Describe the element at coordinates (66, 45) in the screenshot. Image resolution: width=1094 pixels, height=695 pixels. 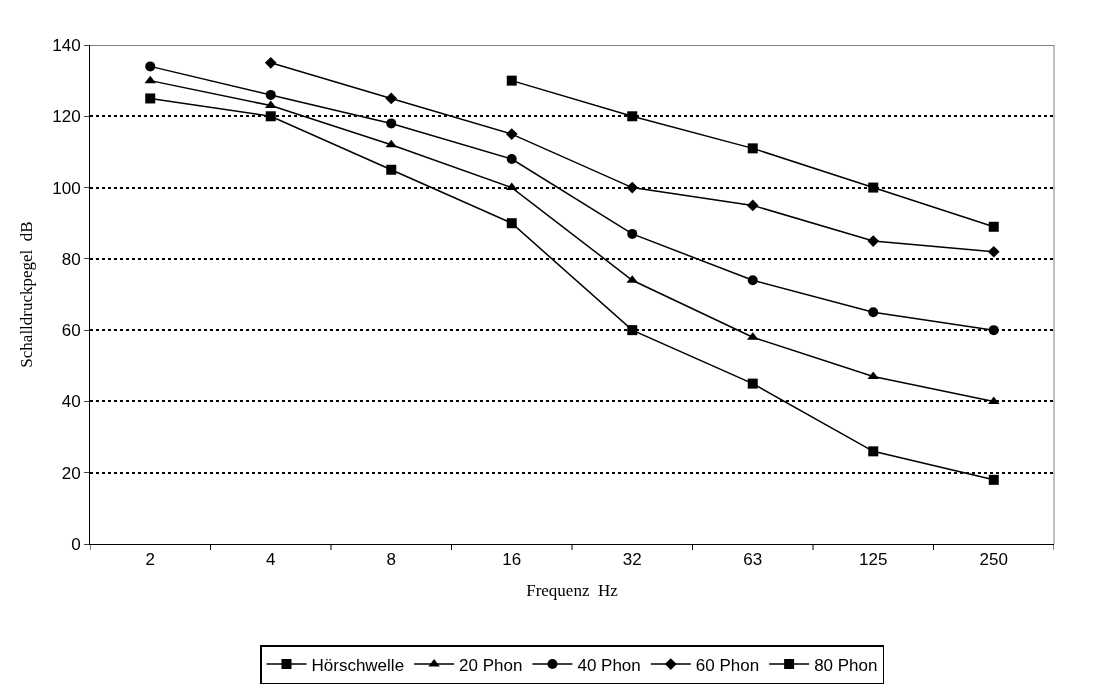
I see `y-tick-label: 140` at that location.